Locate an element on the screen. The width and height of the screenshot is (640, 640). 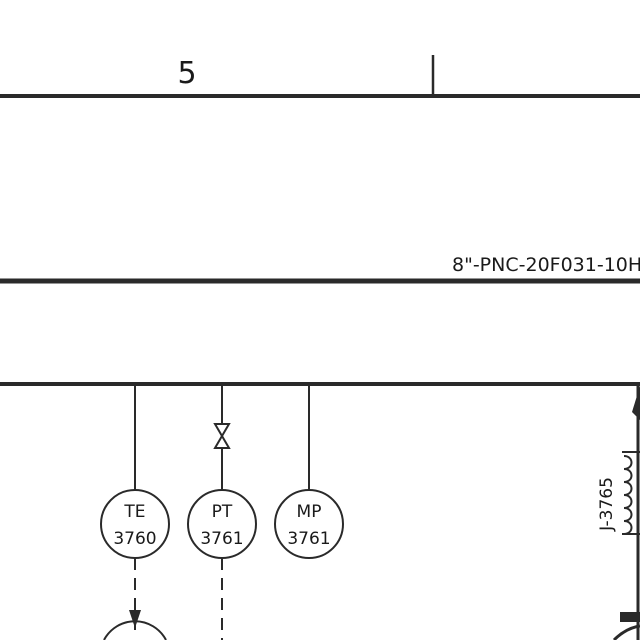
instrument-number-te: 3760 is located at coordinates (134, 539).